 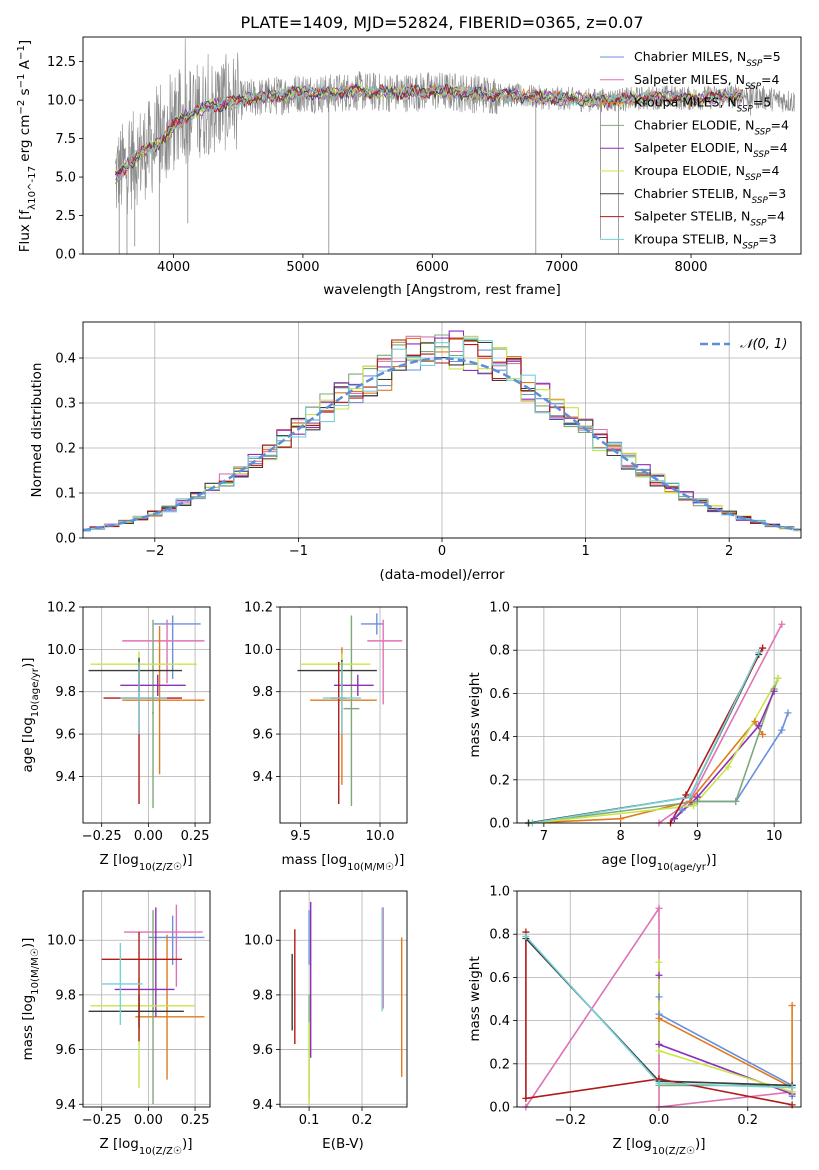 What do you see at coordinates (711, 127) in the screenshot?
I see `legend-label-chabrier-elodie: Chabrier ELODIE, NSSP=4` at bounding box center [711, 127].